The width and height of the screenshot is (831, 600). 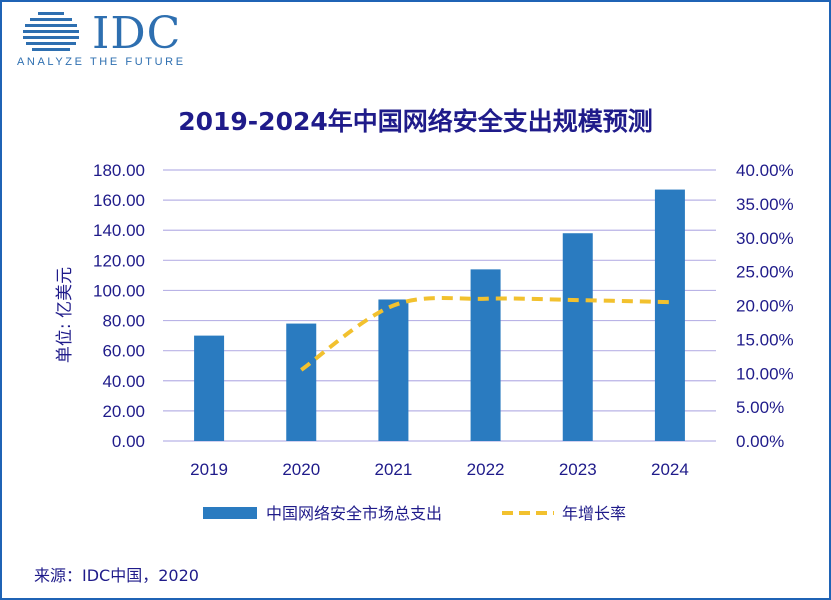 What do you see at coordinates (119, 230) in the screenshot?
I see `y-tick-label: 140.00` at bounding box center [119, 230].